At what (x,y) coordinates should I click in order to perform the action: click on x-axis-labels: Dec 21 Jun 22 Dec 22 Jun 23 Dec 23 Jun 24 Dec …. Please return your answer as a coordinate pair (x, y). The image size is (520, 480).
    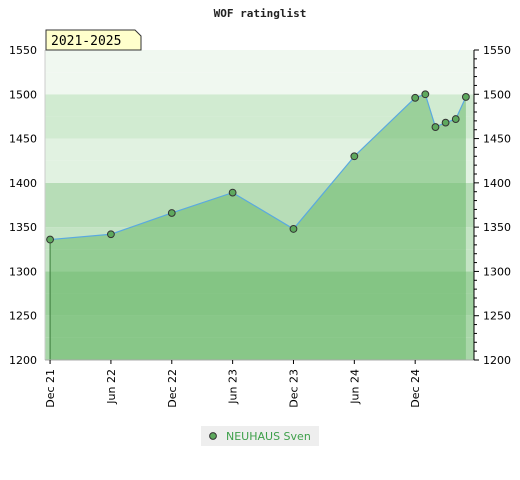
    Looking at the image, I should click on (233, 388).